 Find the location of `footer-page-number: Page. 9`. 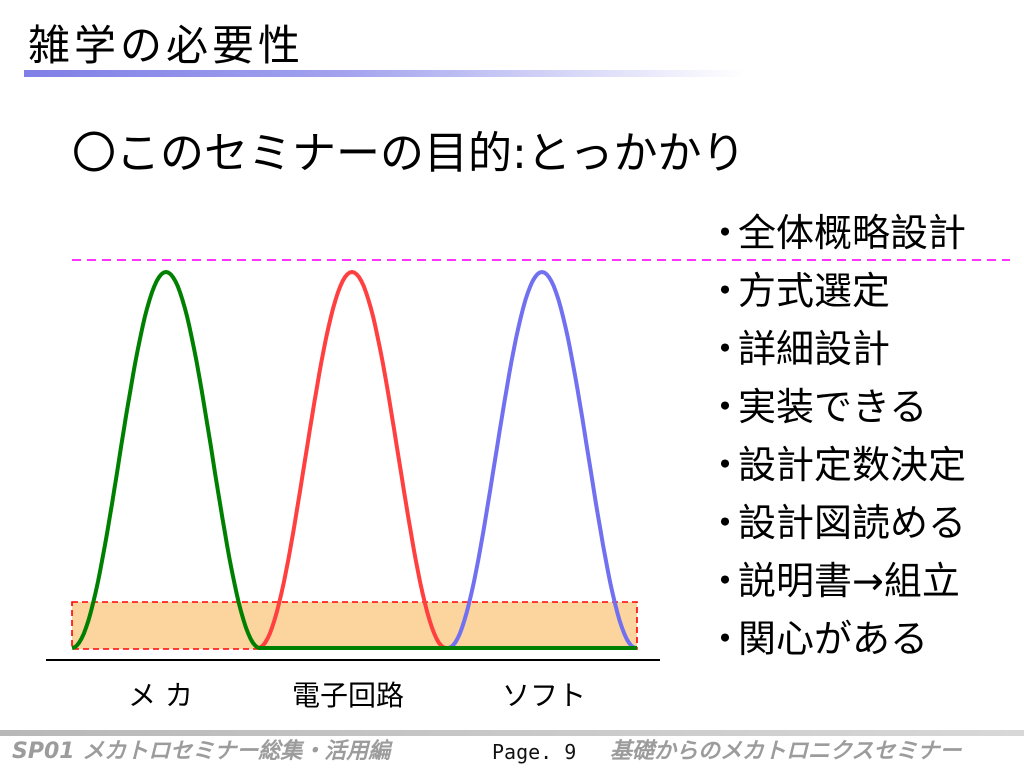

footer-page-number: Page. 9 is located at coordinates (534, 752).